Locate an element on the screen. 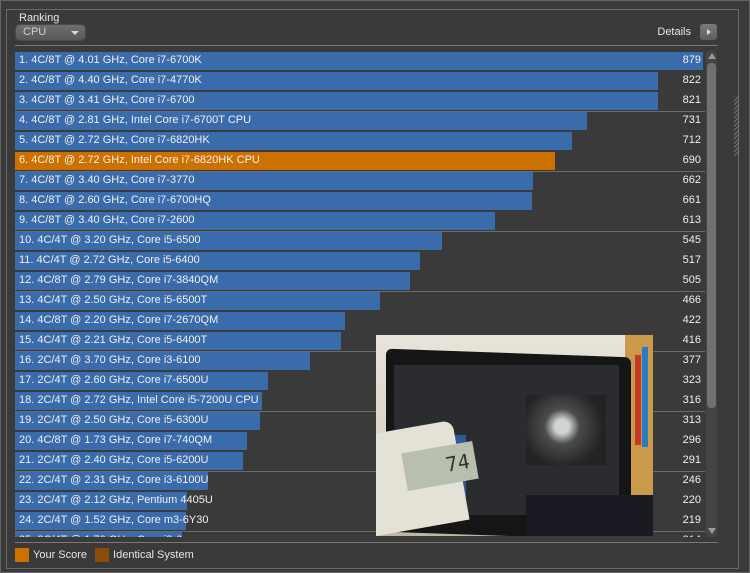 This screenshot has height=573, width=750. ranking-row-score: 545 is located at coordinates (691, 240).